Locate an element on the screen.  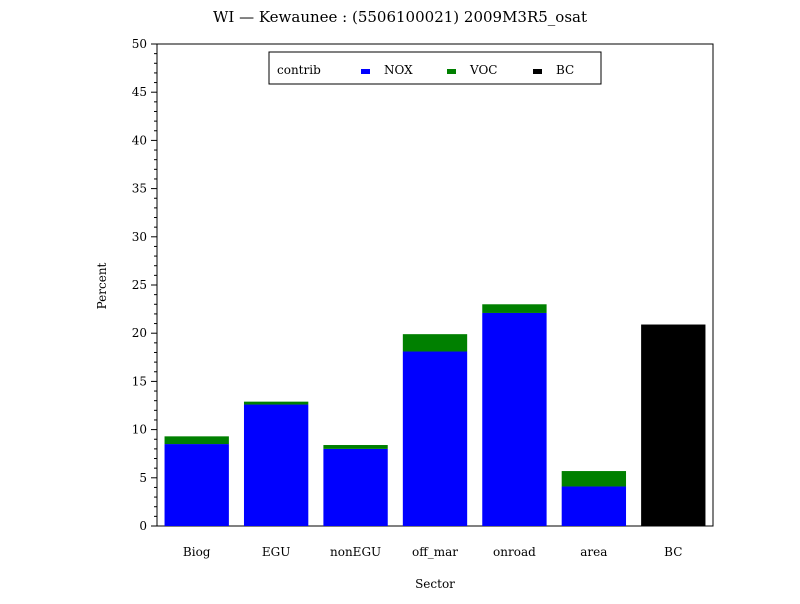
legend-title: contrib is located at coordinates (299, 70).